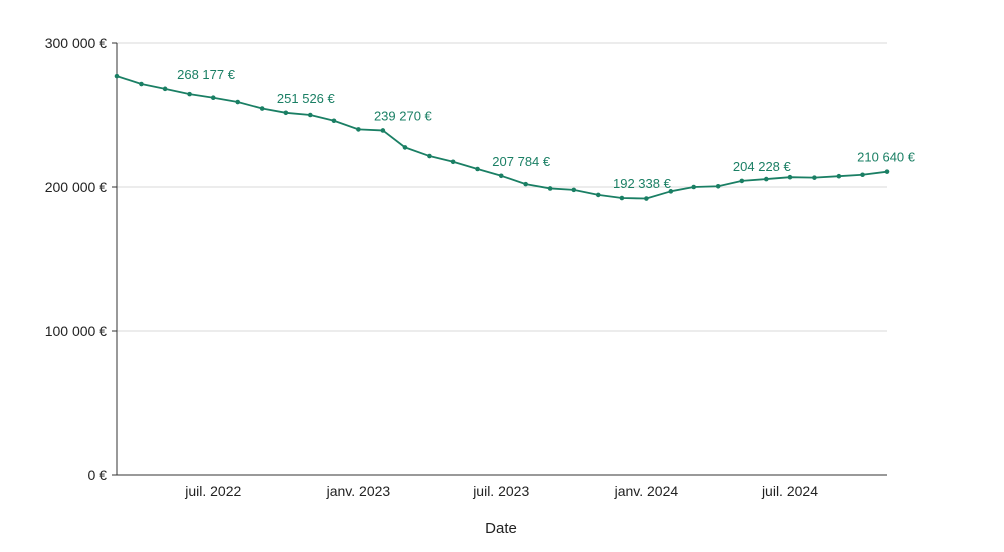 This screenshot has height=552, width=1004. I want to click on data-label: 239 270 €, so click(403, 115).